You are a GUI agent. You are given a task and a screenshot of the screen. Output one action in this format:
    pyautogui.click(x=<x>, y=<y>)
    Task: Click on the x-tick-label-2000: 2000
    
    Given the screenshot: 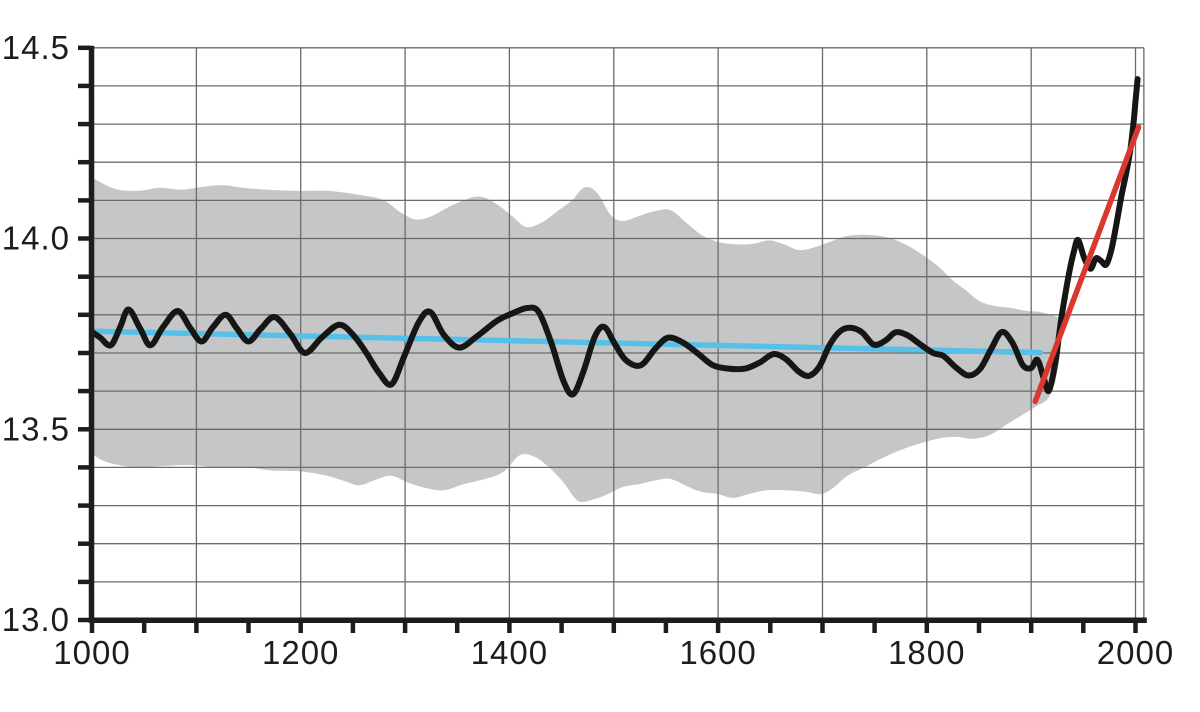 What is the action you would take?
    pyautogui.click(x=1135, y=652)
    